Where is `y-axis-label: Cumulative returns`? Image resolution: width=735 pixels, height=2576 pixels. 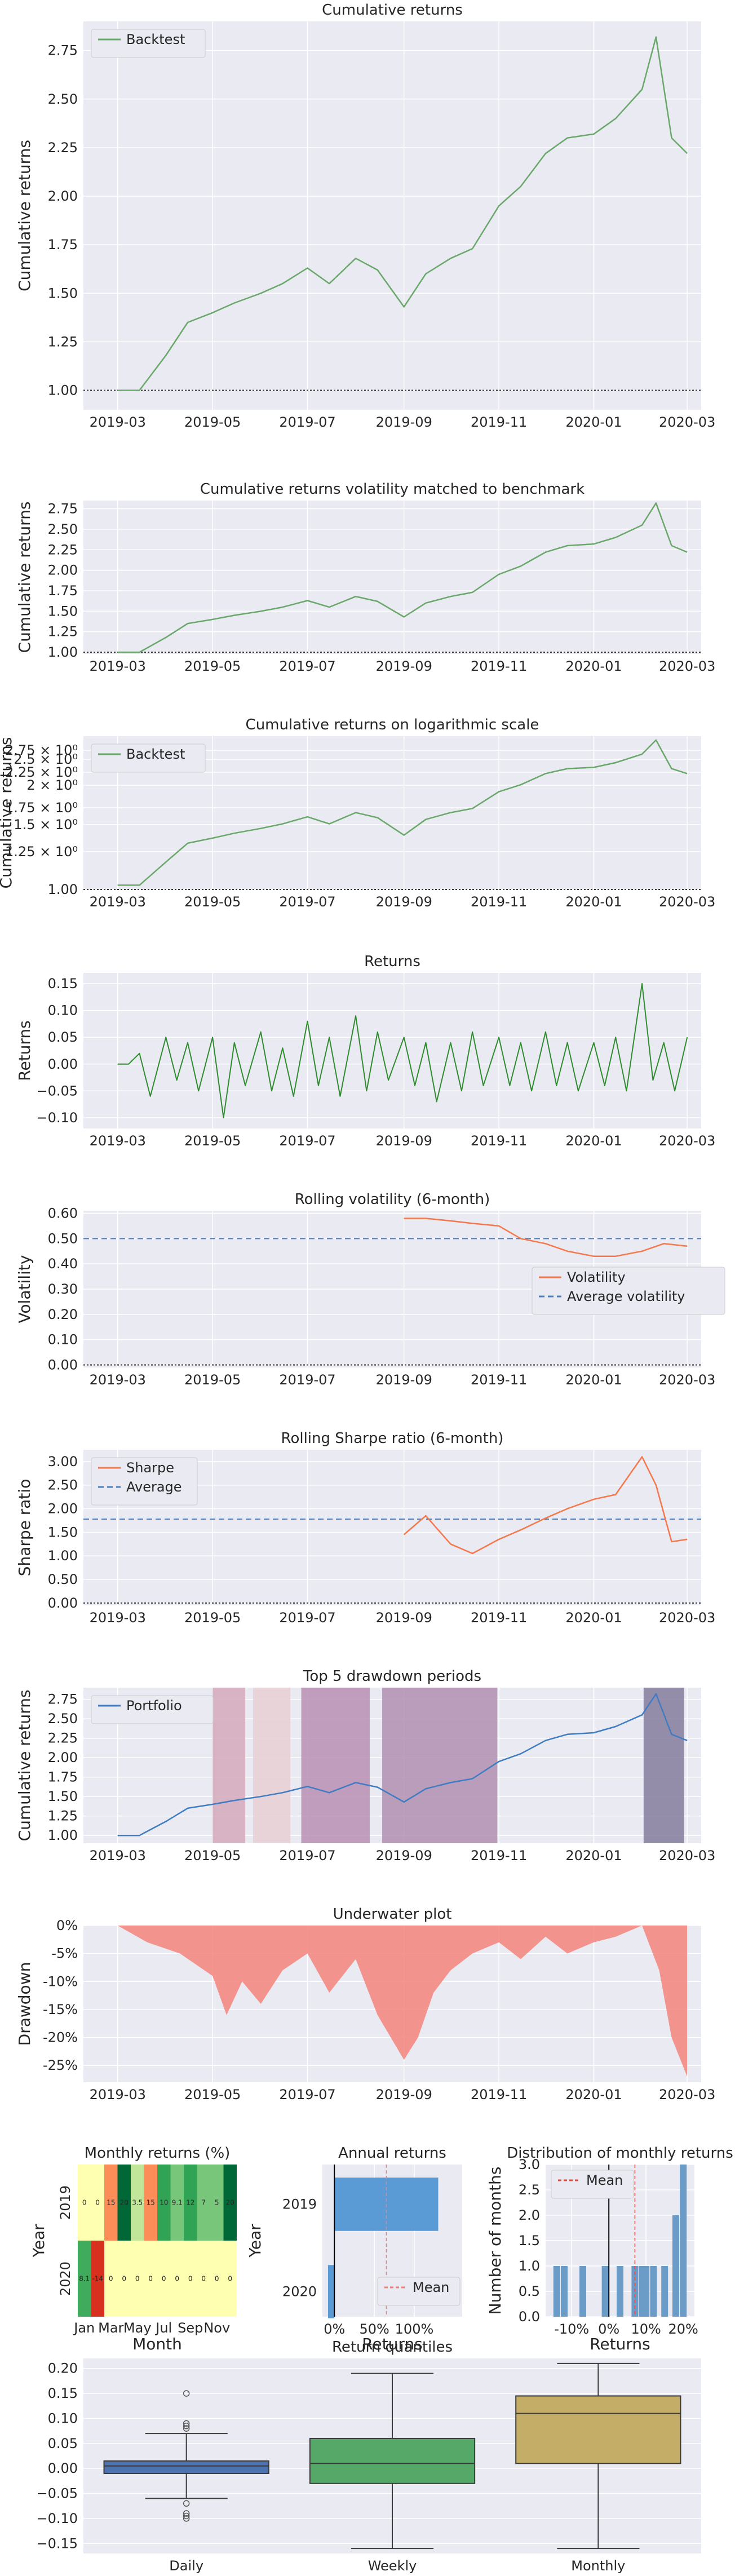 y-axis-label: Cumulative returns is located at coordinates (25, 577).